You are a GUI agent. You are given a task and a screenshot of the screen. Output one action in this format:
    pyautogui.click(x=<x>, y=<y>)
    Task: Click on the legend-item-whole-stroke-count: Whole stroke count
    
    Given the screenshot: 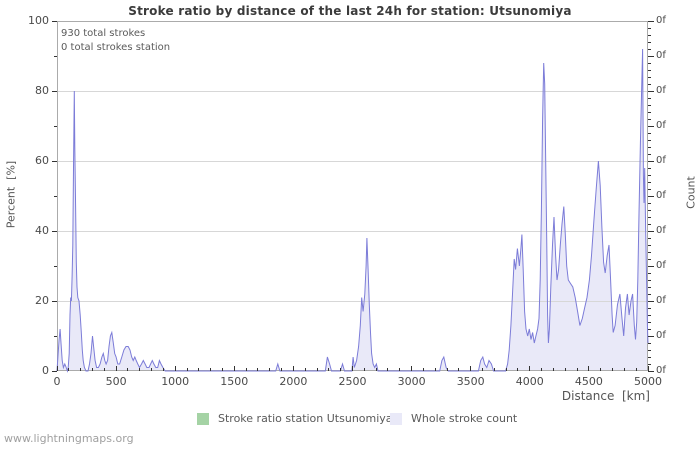 What is the action you would take?
    pyautogui.click(x=453, y=418)
    